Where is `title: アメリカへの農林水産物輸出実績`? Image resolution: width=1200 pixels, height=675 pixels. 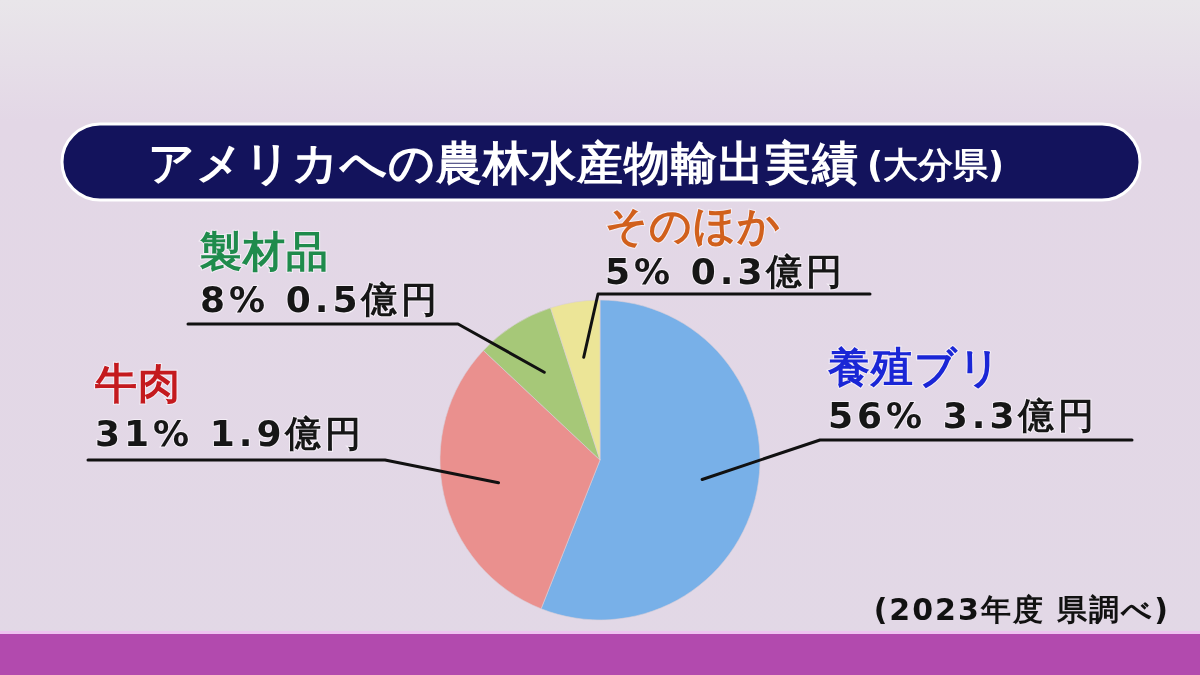
title: アメリカへの農林水産物輸出実績 is located at coordinates (503, 163).